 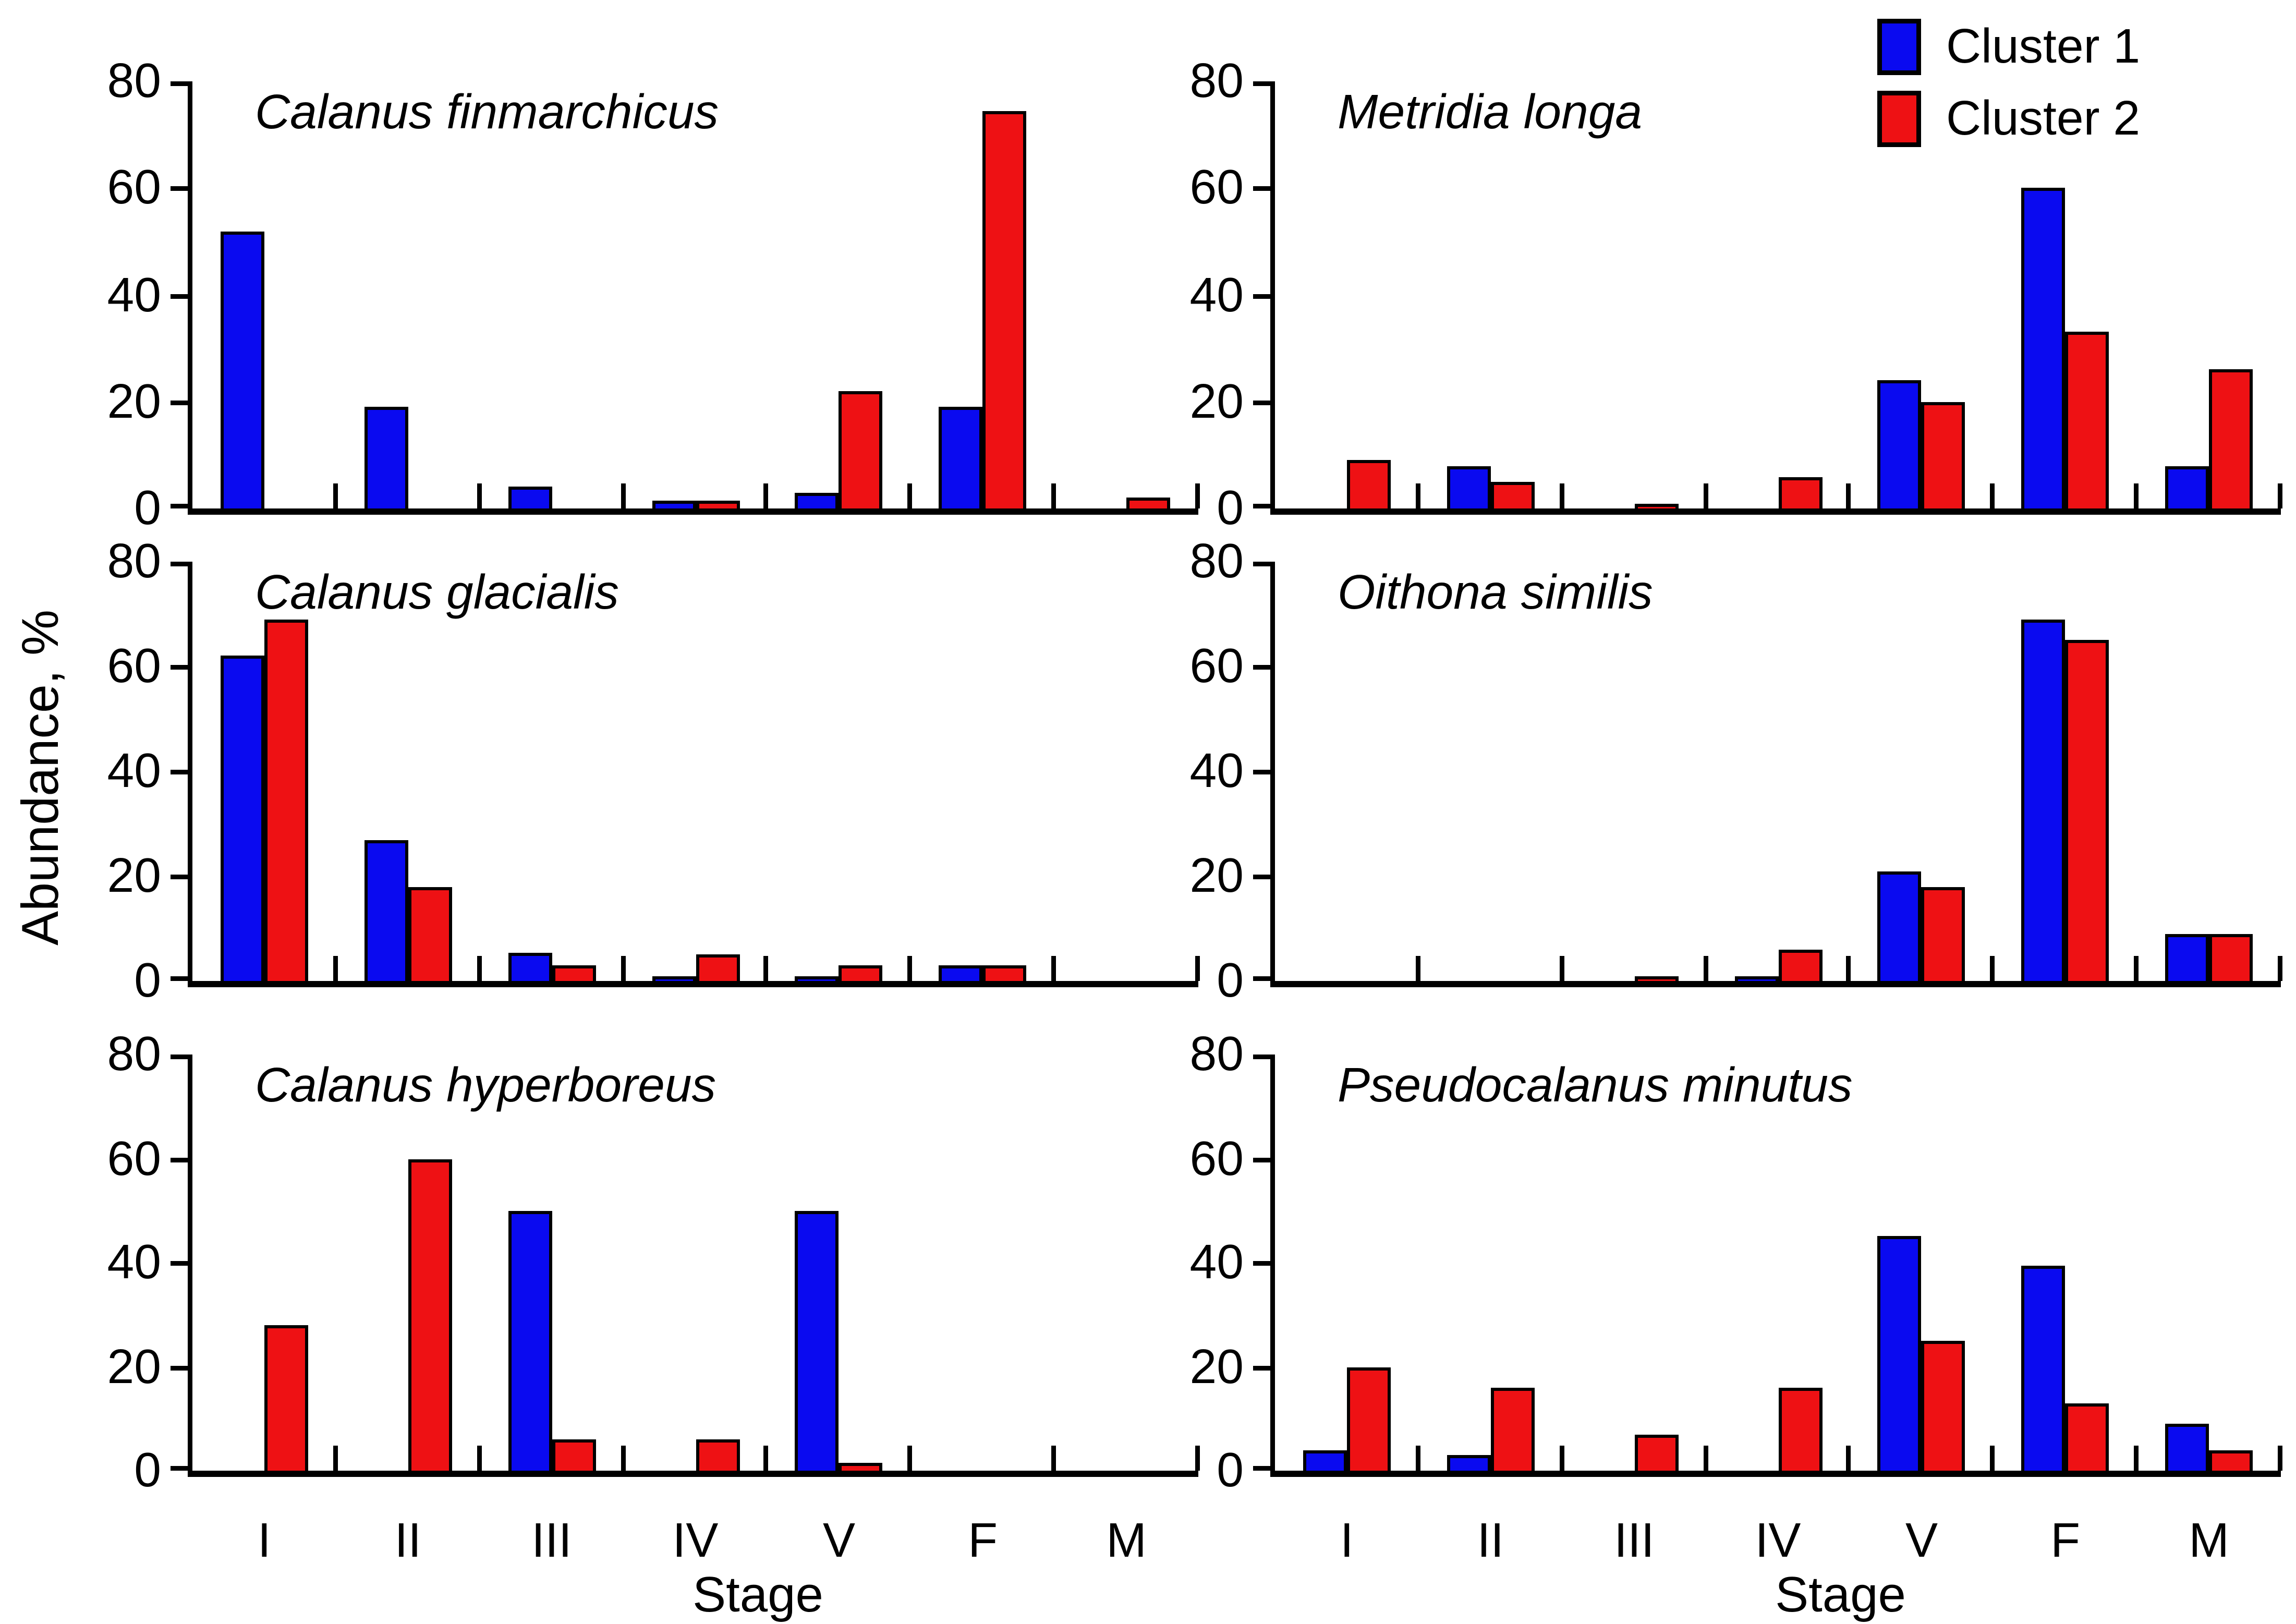 What do you see at coordinates (485, 1085) in the screenshot?
I see `panel-title: Calanus hyperboreus` at bounding box center [485, 1085].